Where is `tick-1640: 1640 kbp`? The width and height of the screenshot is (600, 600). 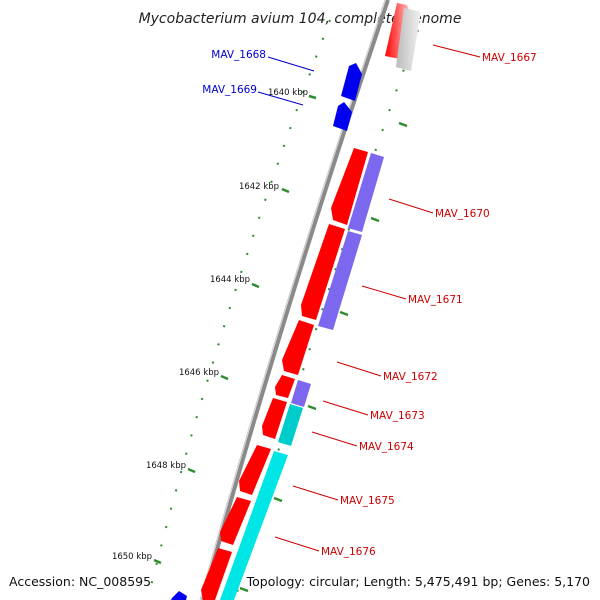 tick-1640: 1640 kbp is located at coordinates (292, 94).